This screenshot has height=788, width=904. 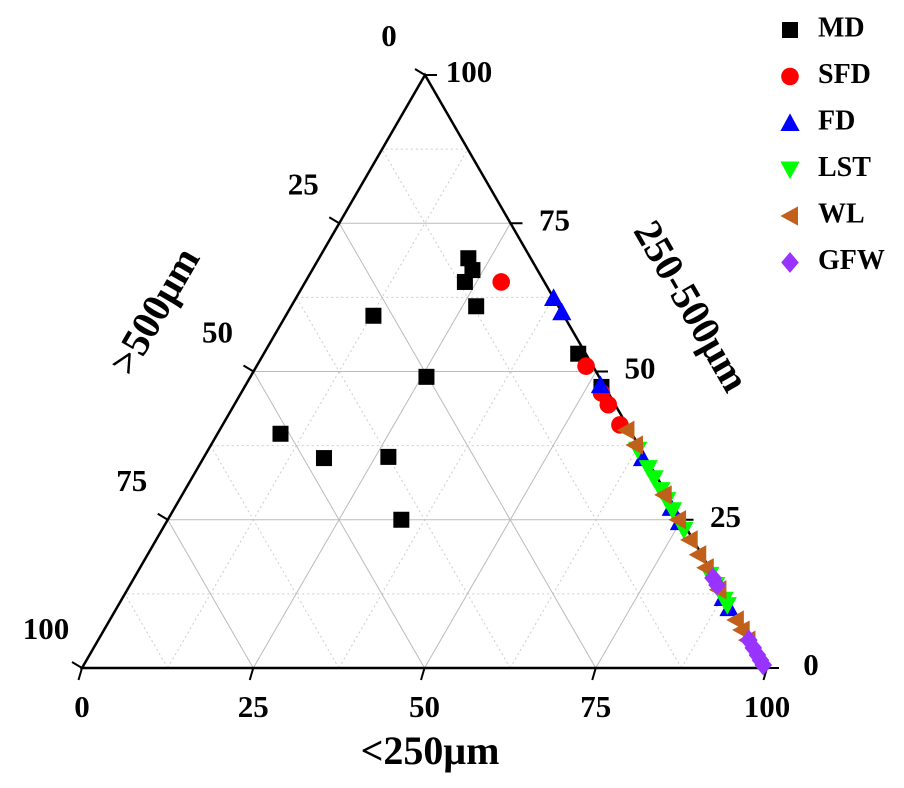 I want to click on legend-label: SFD, so click(x=844, y=74).